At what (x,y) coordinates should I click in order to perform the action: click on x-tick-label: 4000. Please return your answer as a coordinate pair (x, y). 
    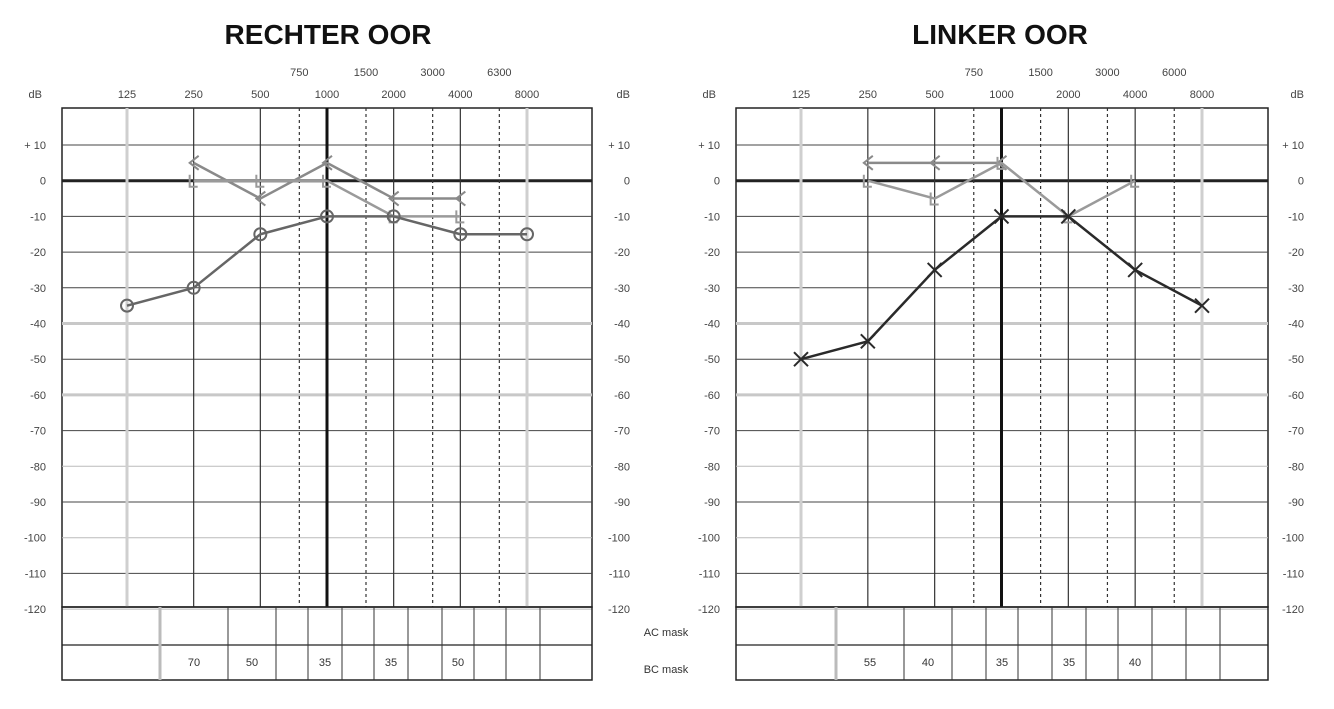
    Looking at the image, I should click on (1135, 95).